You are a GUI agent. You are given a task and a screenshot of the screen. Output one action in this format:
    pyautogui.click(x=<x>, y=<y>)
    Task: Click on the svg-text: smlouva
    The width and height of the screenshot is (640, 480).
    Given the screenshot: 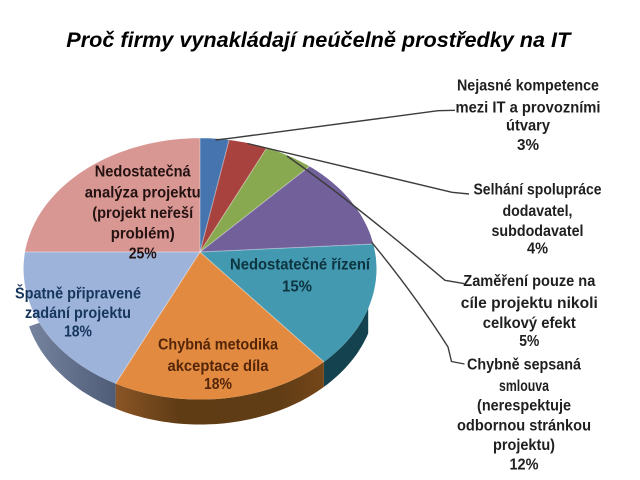 What is the action you would take?
    pyautogui.click(x=524, y=386)
    